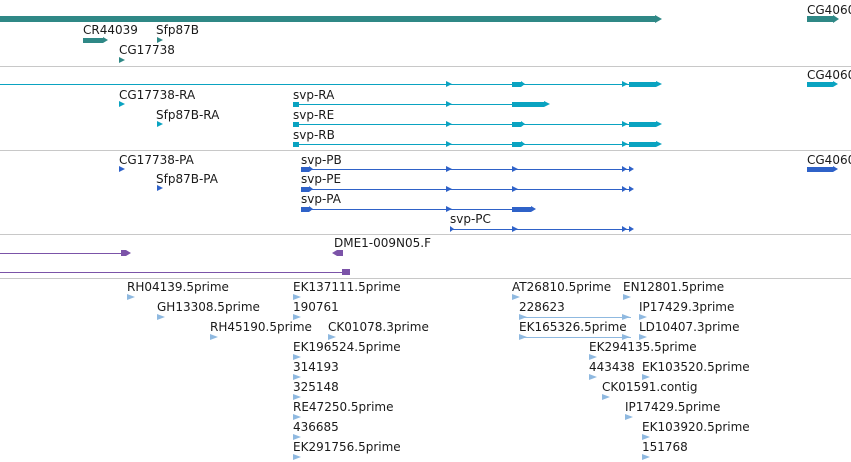 This screenshot has height=462, width=851. What do you see at coordinates (156, 160) in the screenshot?
I see `protein-label-cg17738-pa: CG17738-PA` at bounding box center [156, 160].